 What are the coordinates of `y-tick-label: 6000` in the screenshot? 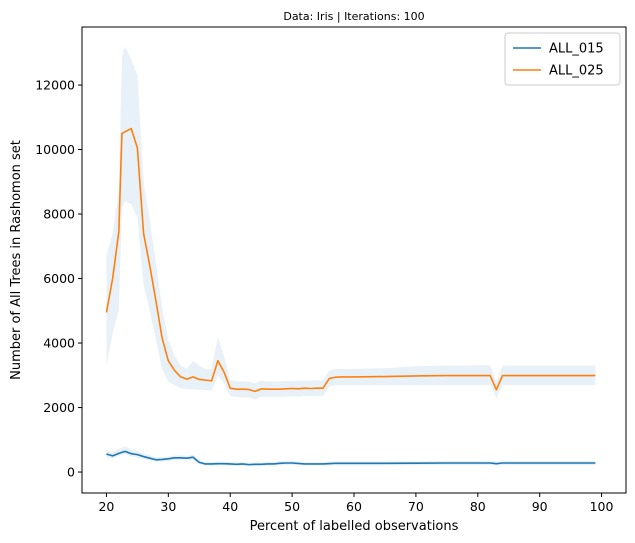 It's located at (59, 278).